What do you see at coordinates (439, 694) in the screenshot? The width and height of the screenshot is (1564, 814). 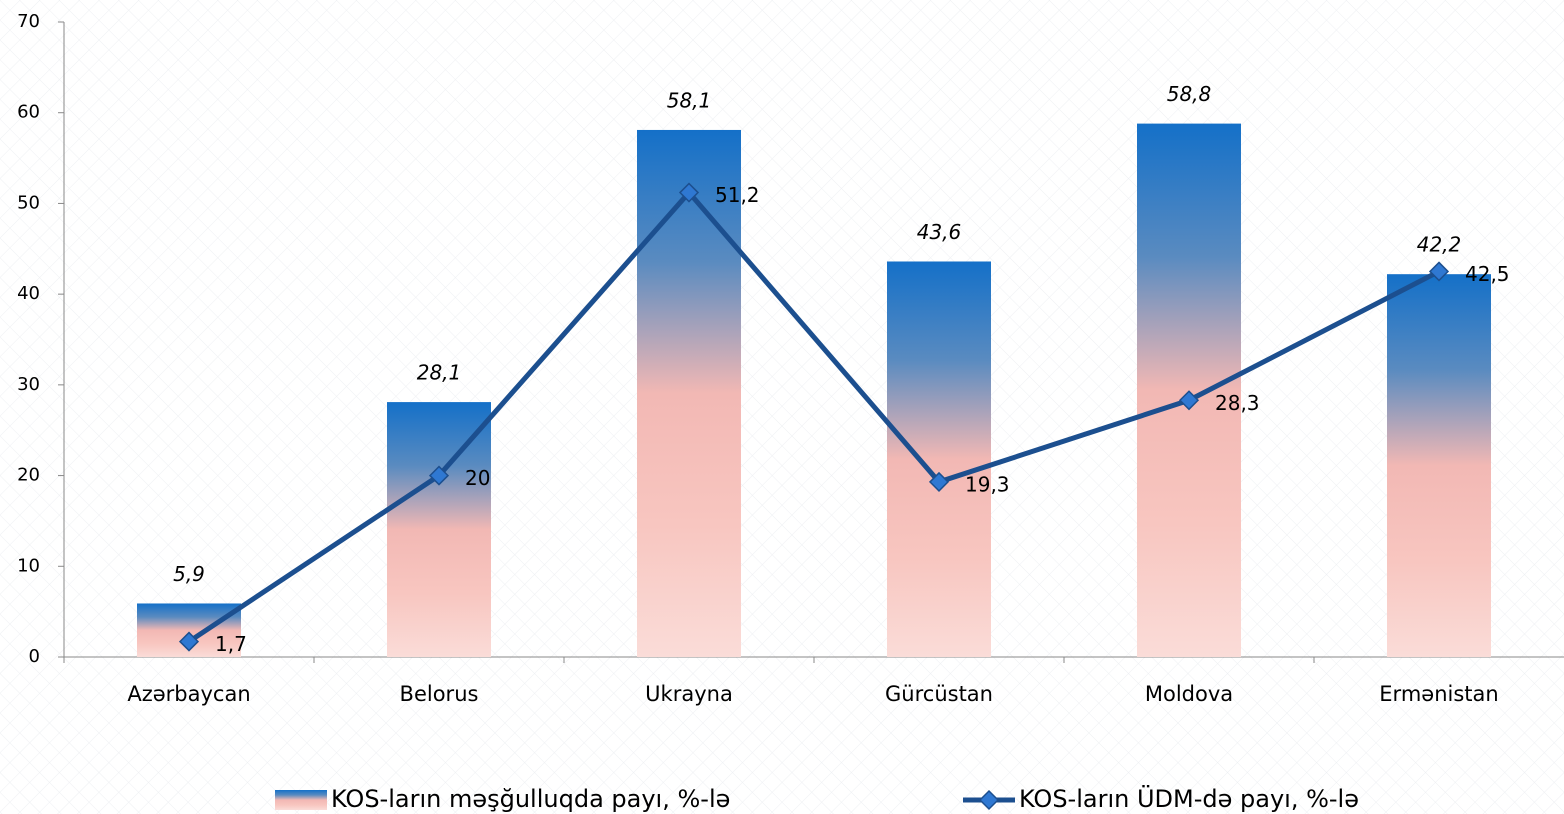 I see `x-tick-label: Belorus` at bounding box center [439, 694].